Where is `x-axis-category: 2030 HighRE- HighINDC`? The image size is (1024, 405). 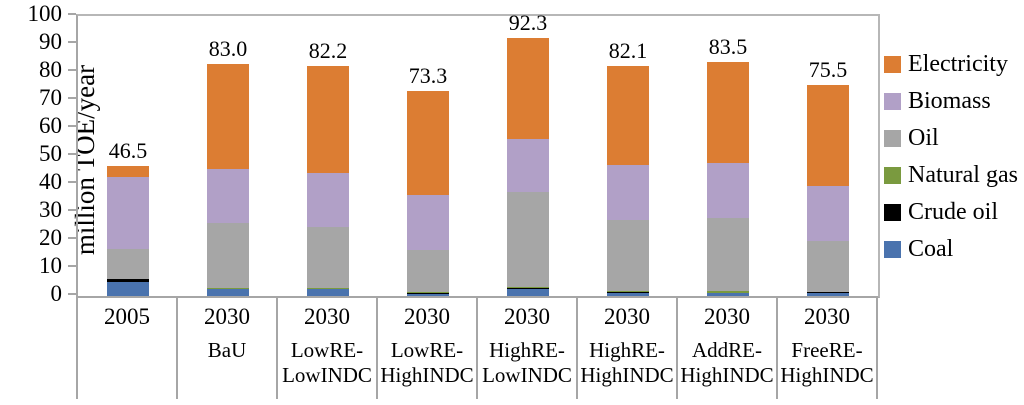 x-axis-category: 2030 HighRE- HighINDC is located at coordinates (627, 347).